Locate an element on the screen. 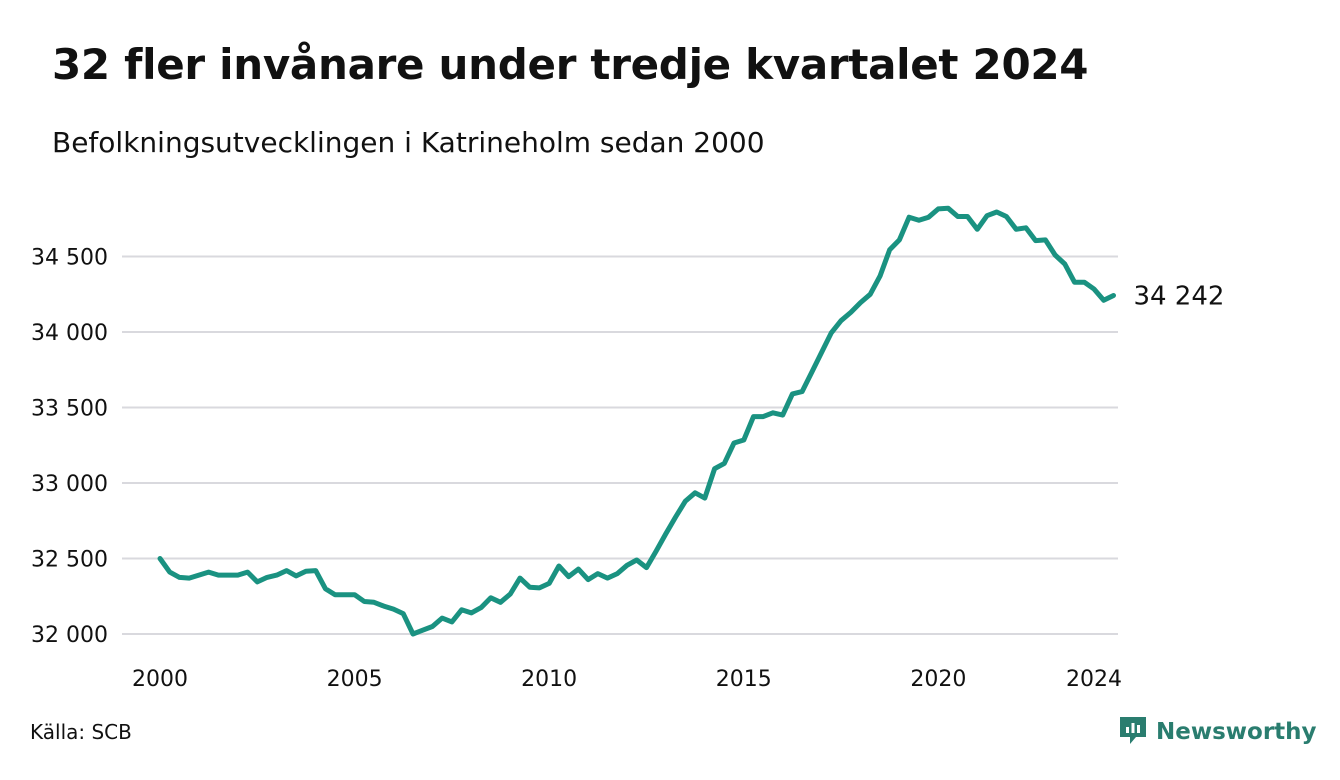  x-axis-ticks: 2000 2005 2010 2015 2020 2024 is located at coordinates (627, 679).